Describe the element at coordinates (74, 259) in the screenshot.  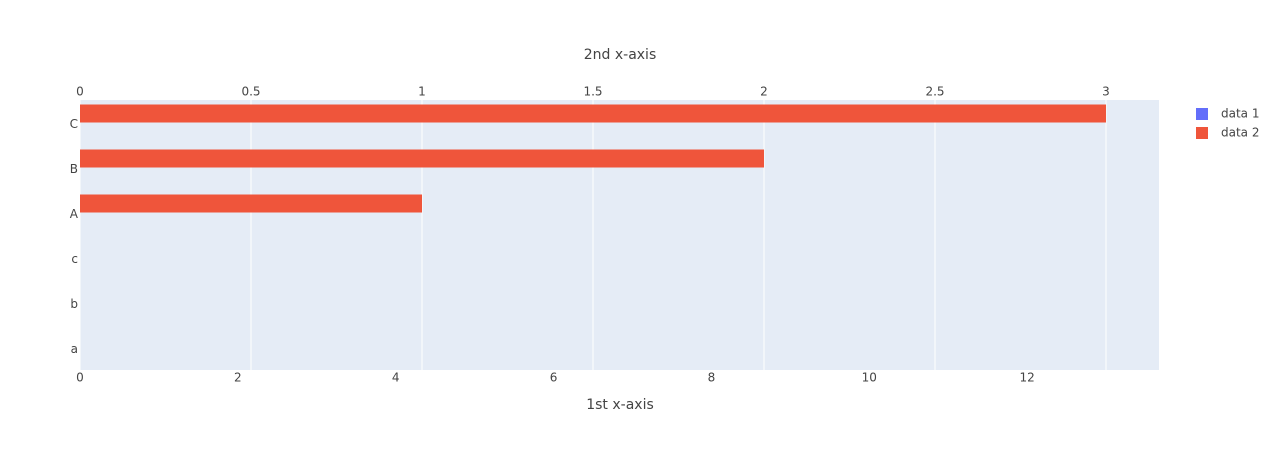
I see `y-tick-label: c` at that location.